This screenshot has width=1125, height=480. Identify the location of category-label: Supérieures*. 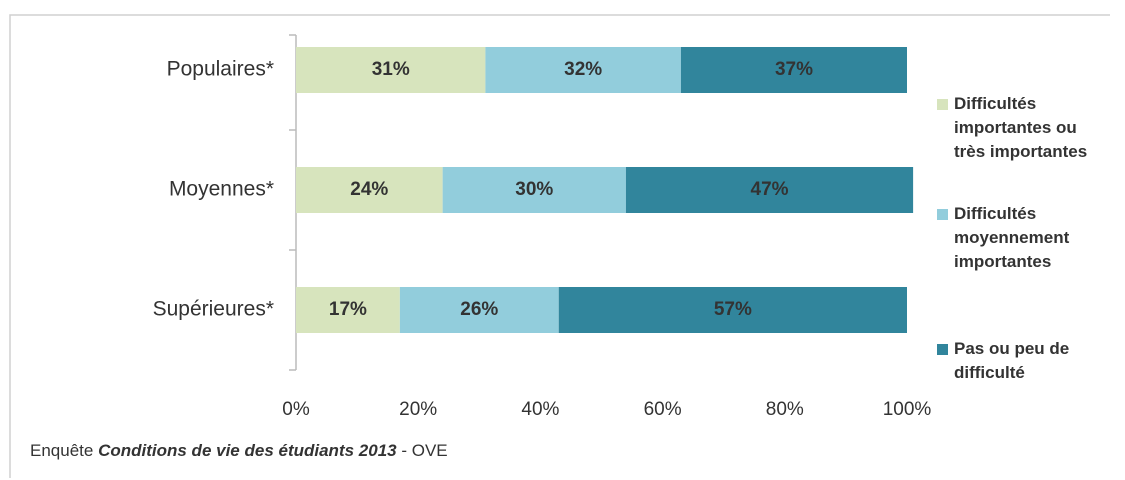
(213, 309).